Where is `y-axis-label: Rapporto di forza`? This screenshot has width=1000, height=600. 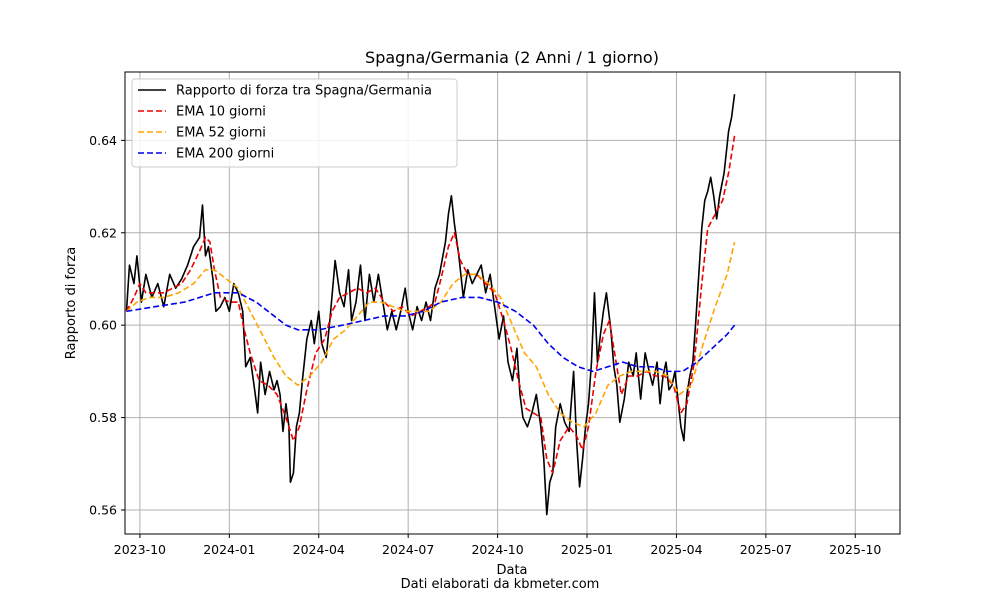 y-axis-label: Rapporto di forza is located at coordinates (71, 303).